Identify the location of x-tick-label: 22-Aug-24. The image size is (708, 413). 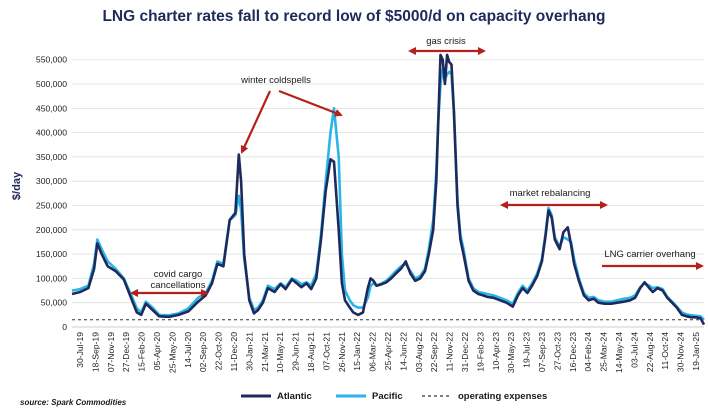
(650, 352).